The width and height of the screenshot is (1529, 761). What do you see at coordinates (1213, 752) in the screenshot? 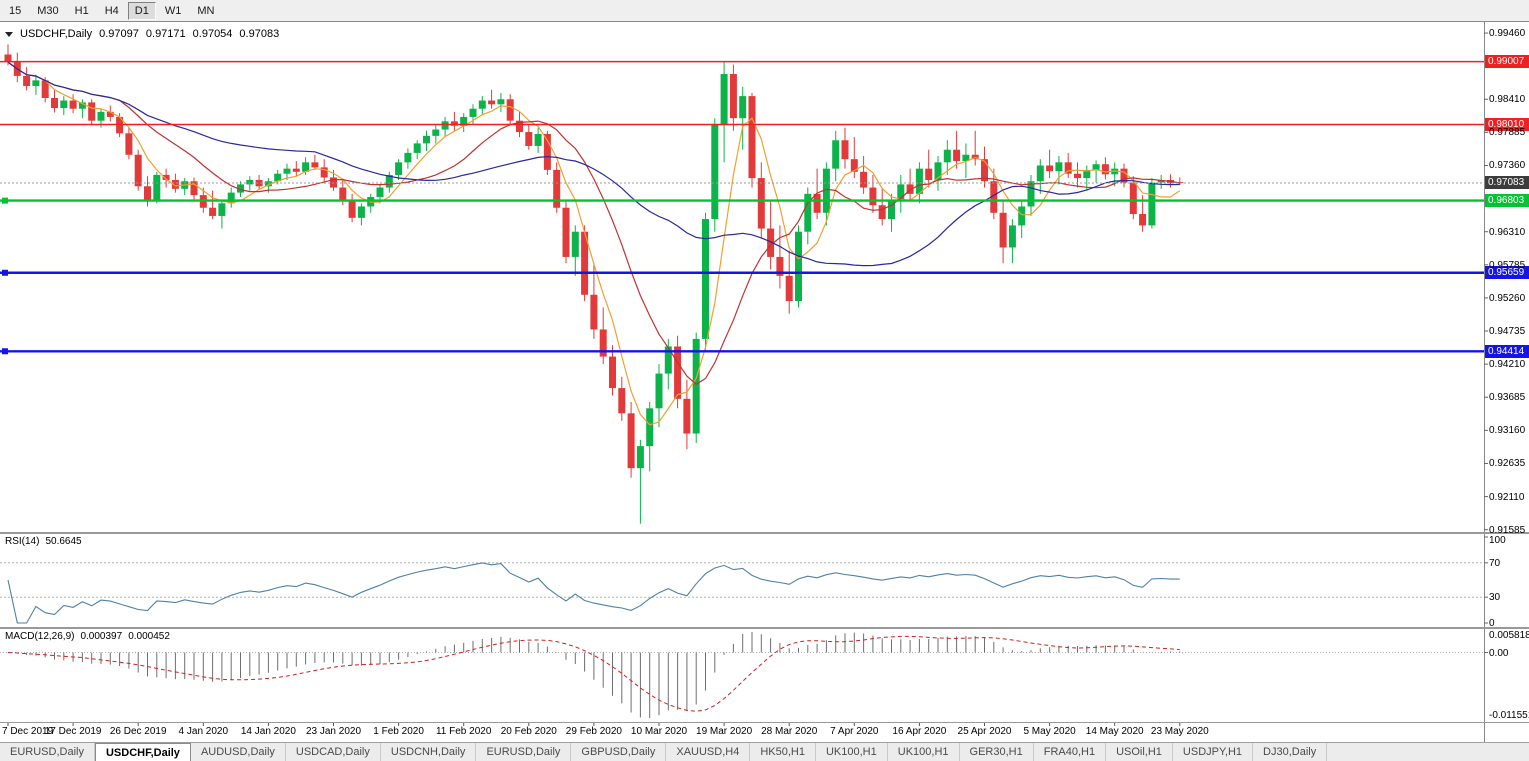
I see `chart-tab-14-USDJPY-H1: USDJPY,H1` at bounding box center [1213, 752].